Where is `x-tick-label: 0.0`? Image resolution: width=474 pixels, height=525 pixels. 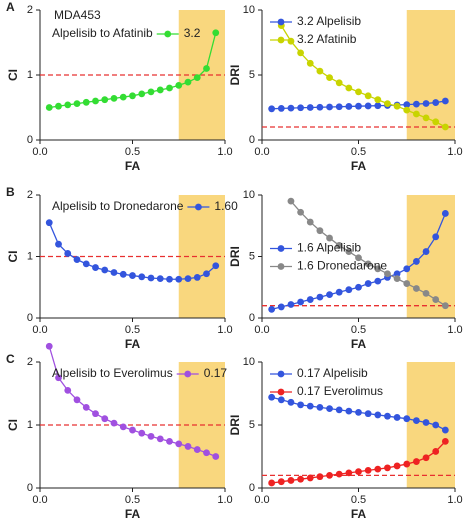 x-tick-label: 0.0 is located at coordinates (39, 330).